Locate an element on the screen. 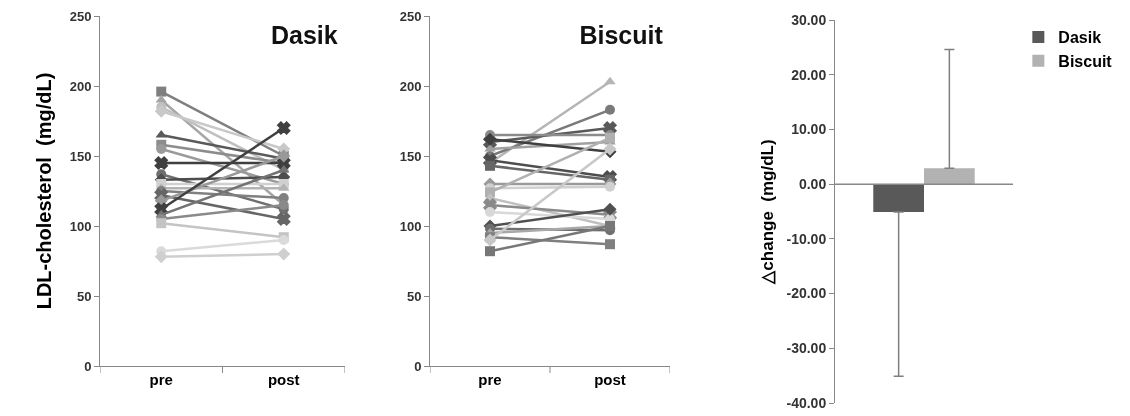 Image resolution: width=1130 pixels, height=416 pixels. chart-title: Biscuit is located at coordinates (621, 35).